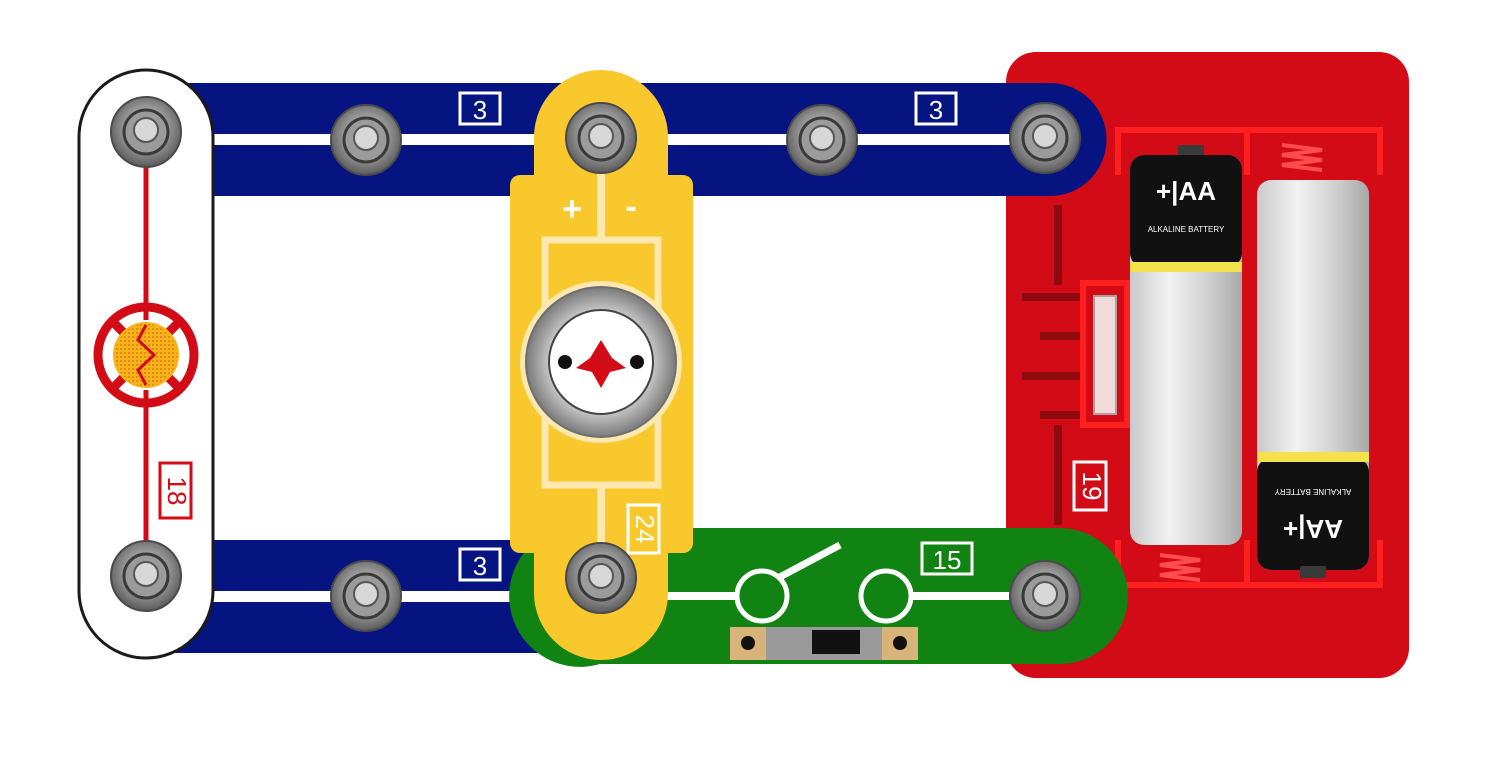  What do you see at coordinates (809, 561) in the screenshot?
I see `switch-lever` at bounding box center [809, 561].